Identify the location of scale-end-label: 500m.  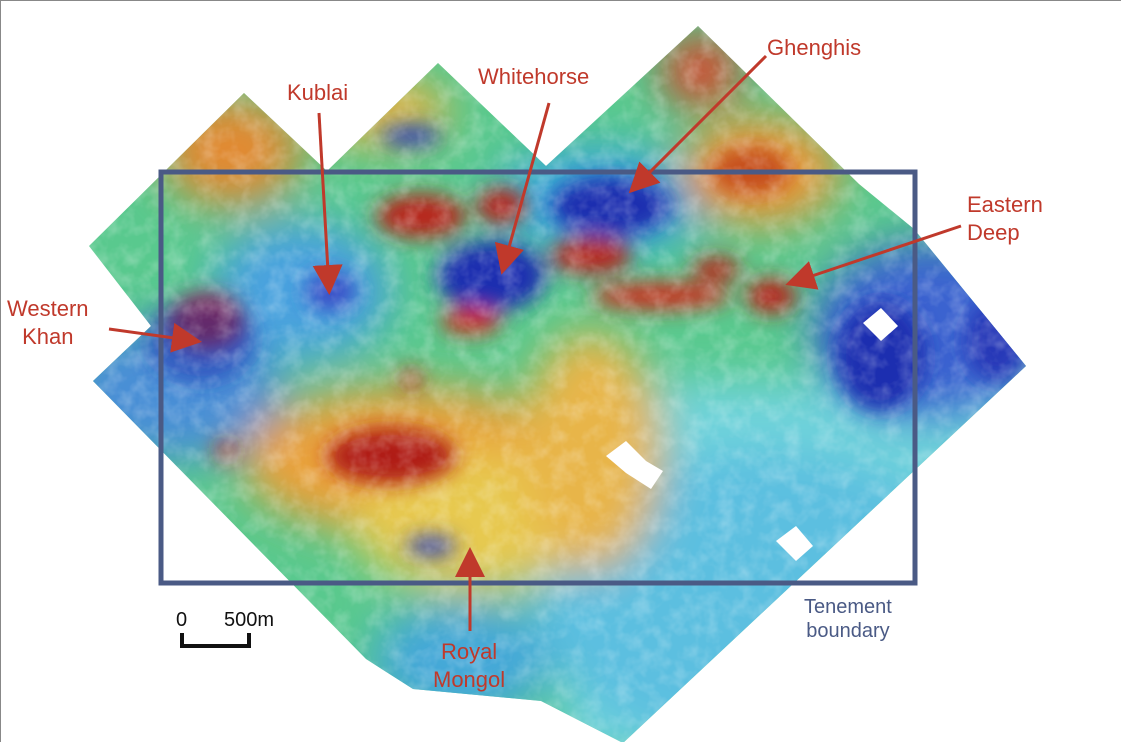
(249, 620).